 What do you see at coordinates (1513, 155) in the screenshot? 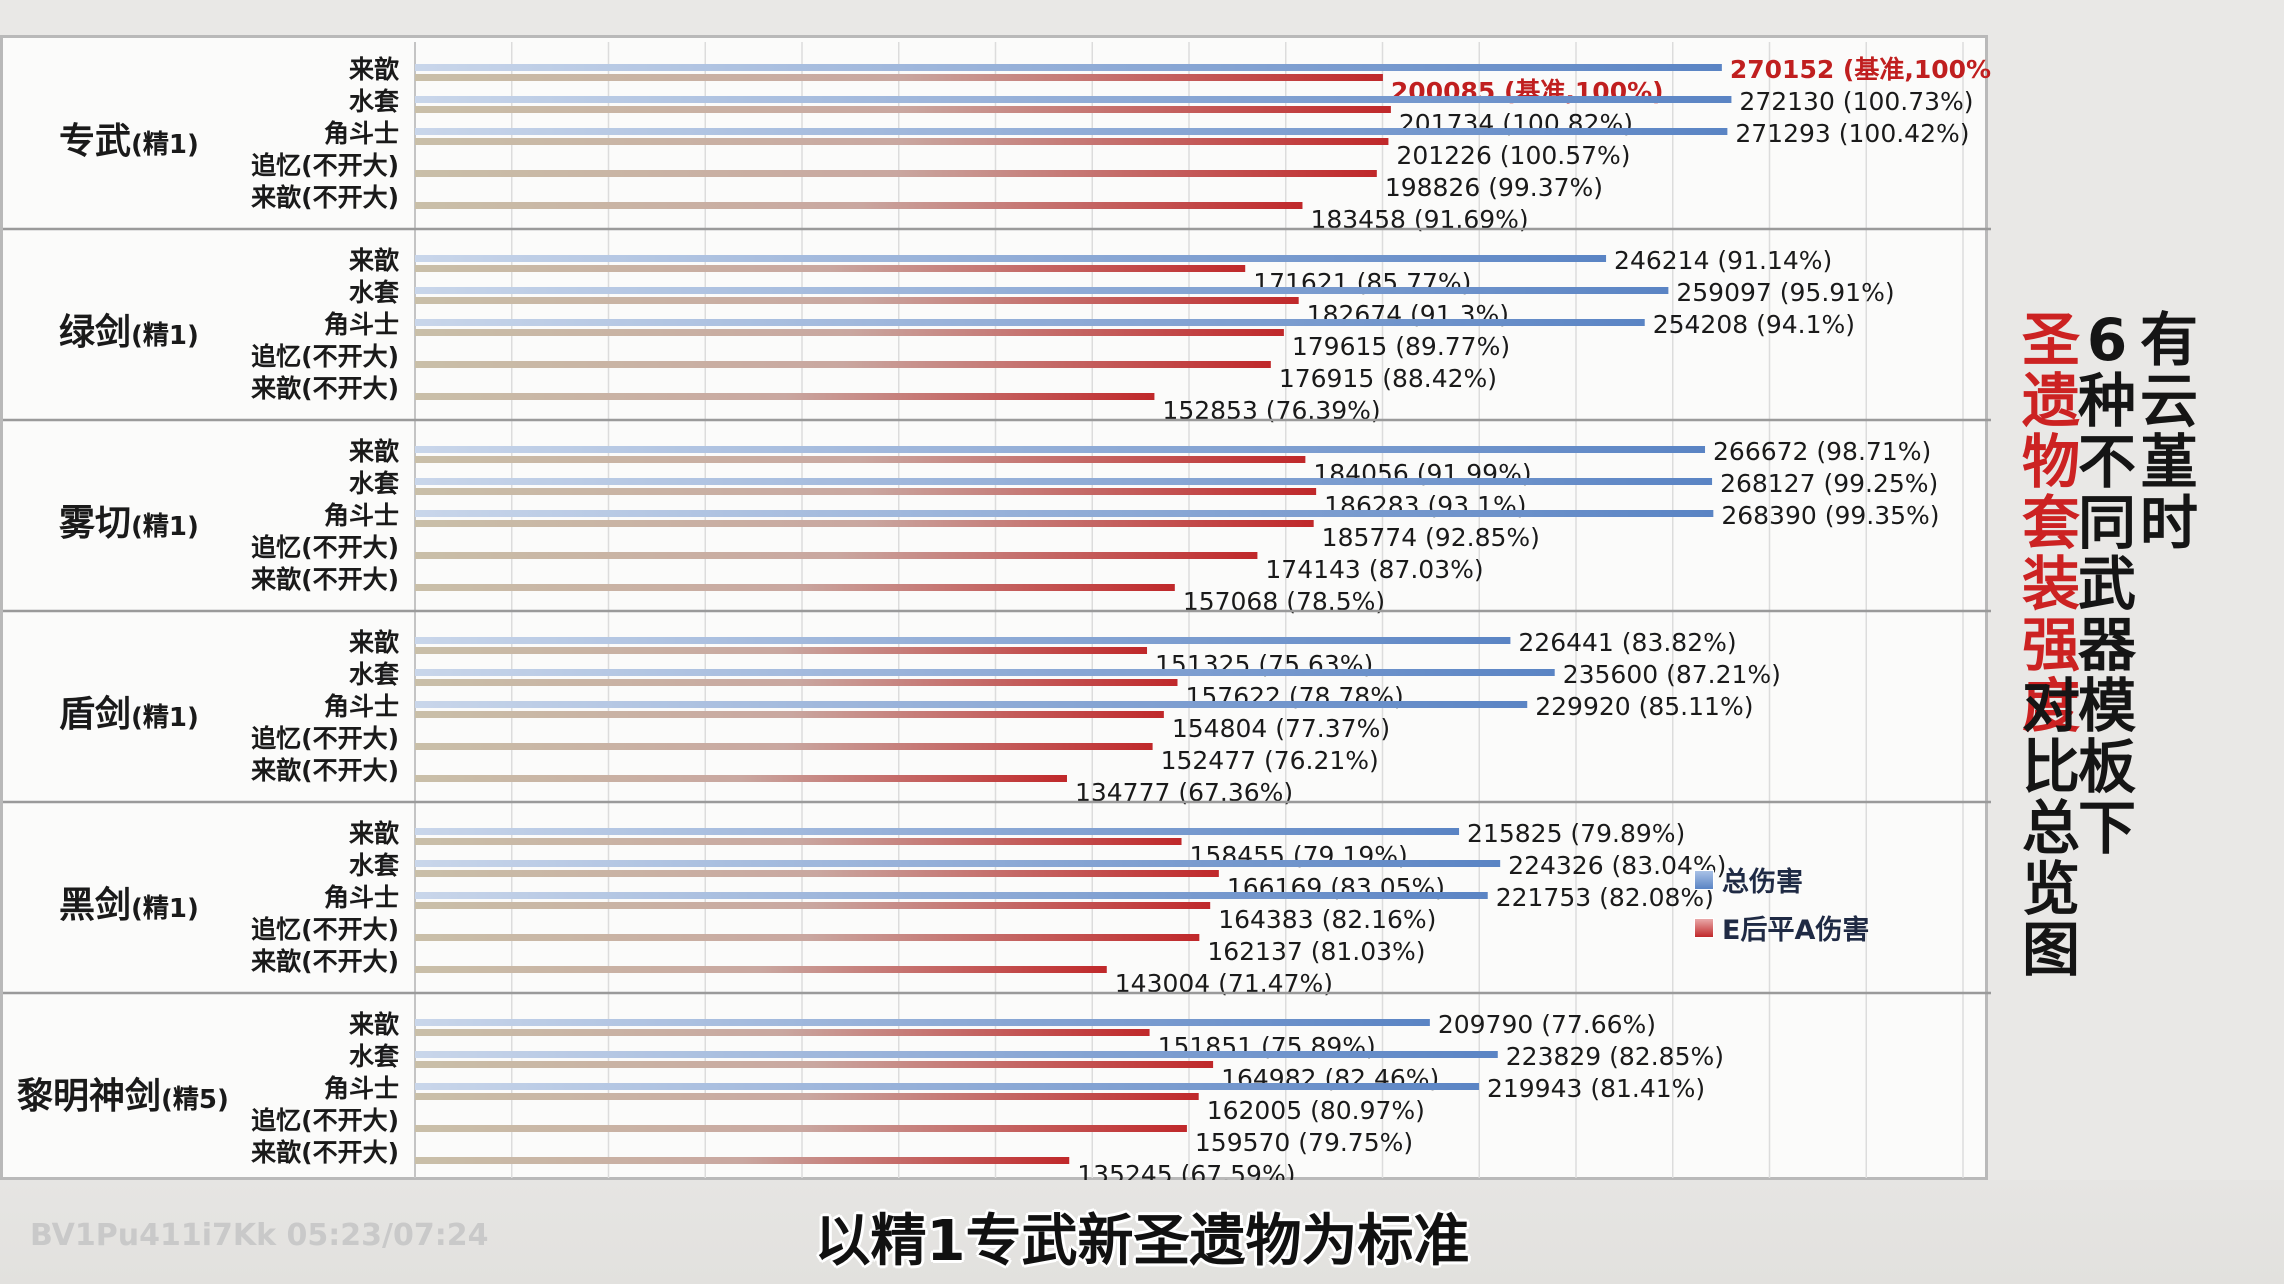
I see `value-label-ea: 201226 (100.57%)` at bounding box center [1513, 155].